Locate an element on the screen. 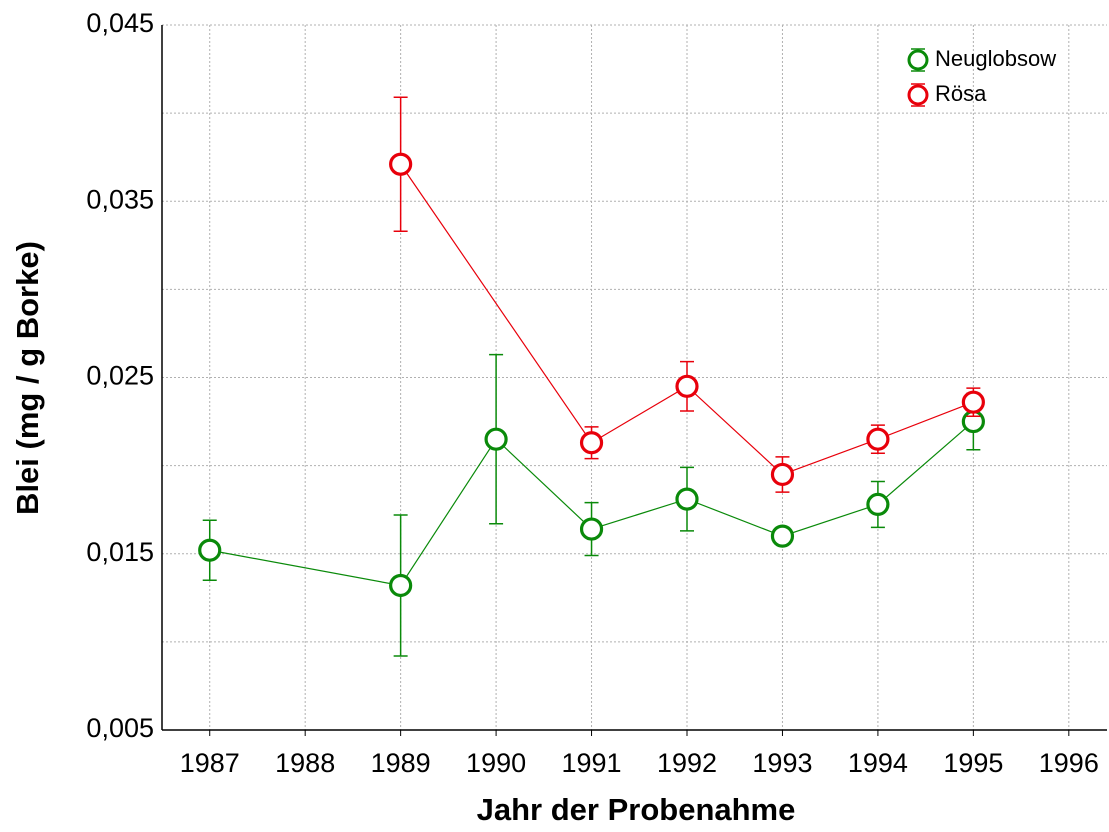  y-axis-title: Blei (mg / g Borke) is located at coordinates (27, 378).